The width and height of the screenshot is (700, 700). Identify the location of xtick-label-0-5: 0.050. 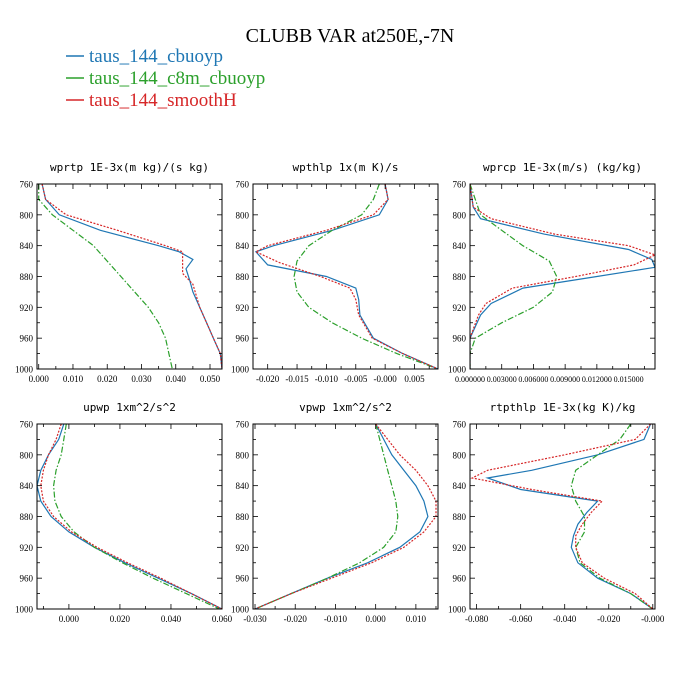
(210, 379).